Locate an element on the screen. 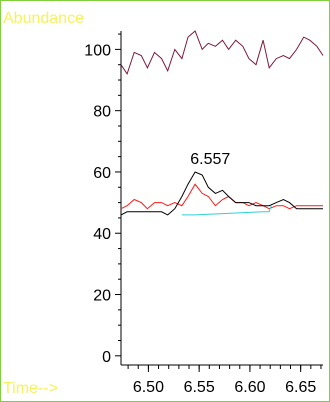 This screenshot has height=402, width=330. y-tick-label-0: 0 is located at coordinates (106, 357).